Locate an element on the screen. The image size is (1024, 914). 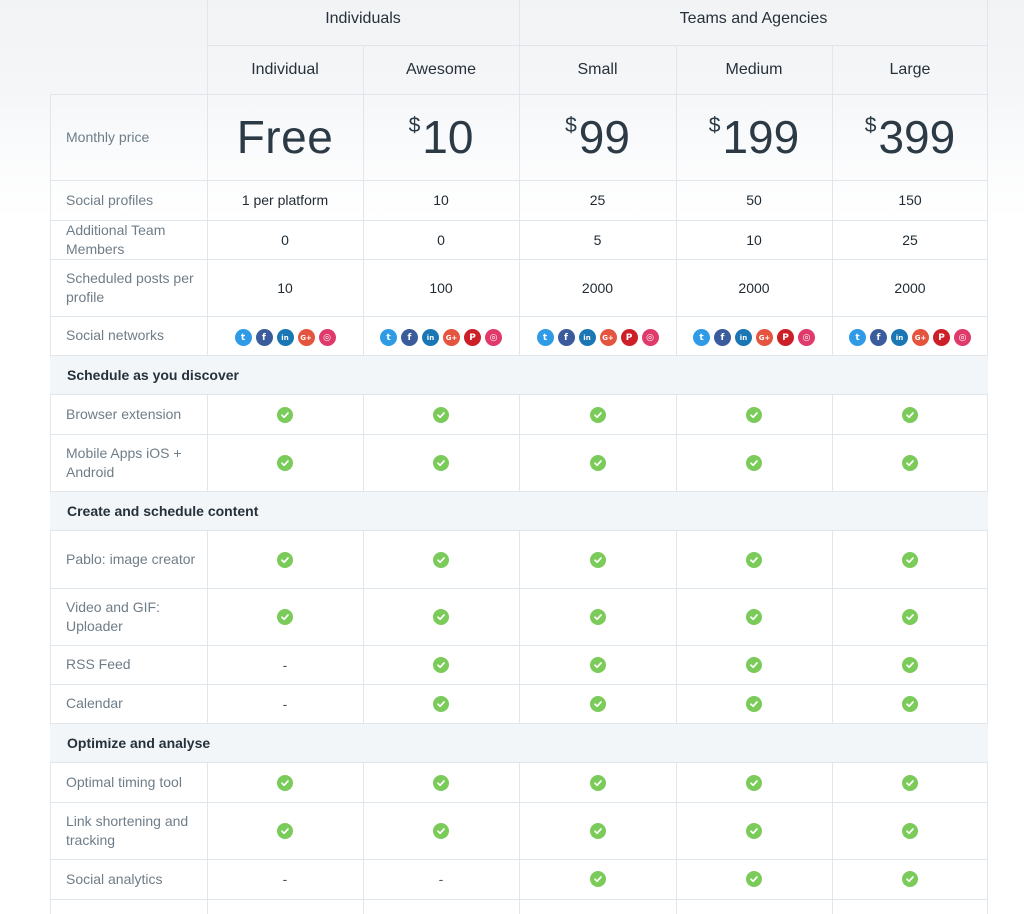
linkedin-icon: in is located at coordinates (899, 337).